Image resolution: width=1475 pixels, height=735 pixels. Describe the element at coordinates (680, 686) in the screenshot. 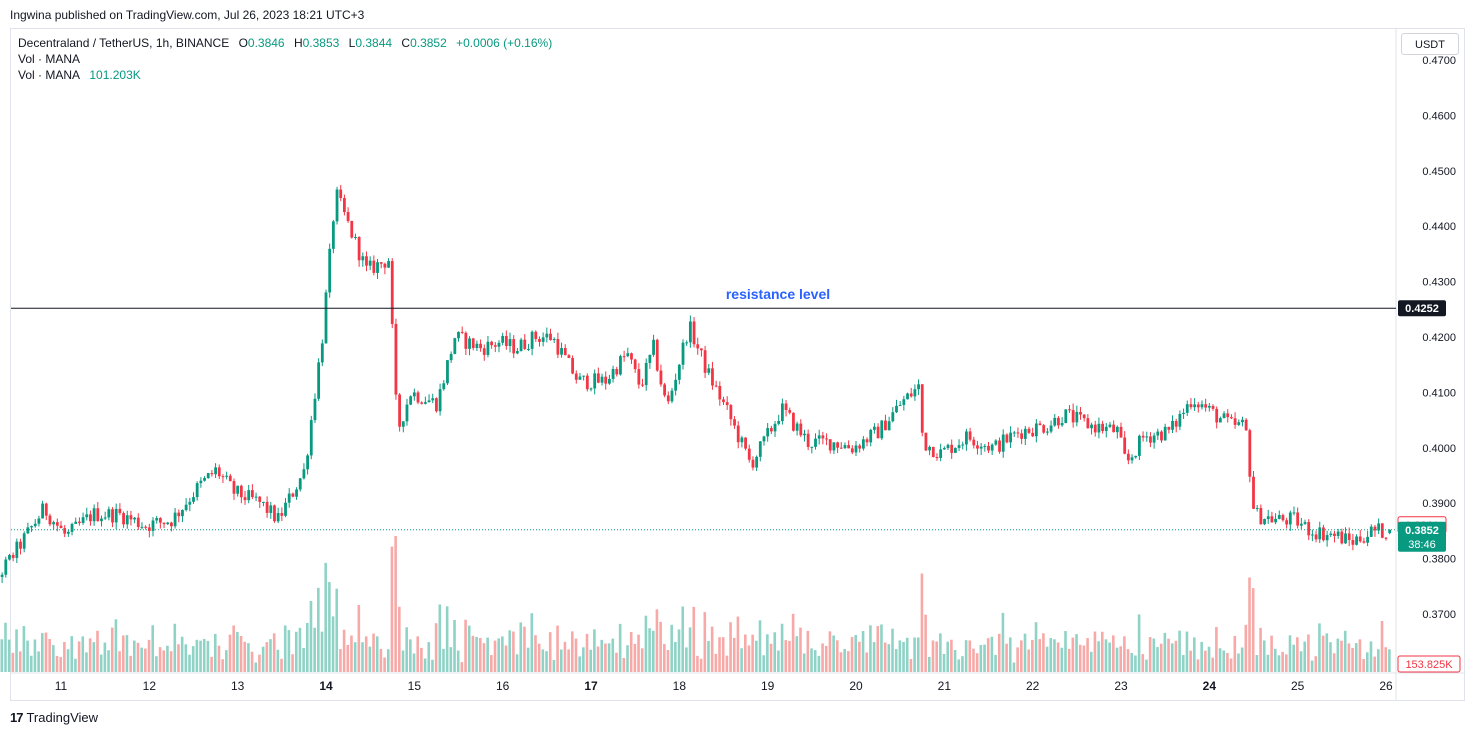

I see `x-tick-label: 18` at that location.